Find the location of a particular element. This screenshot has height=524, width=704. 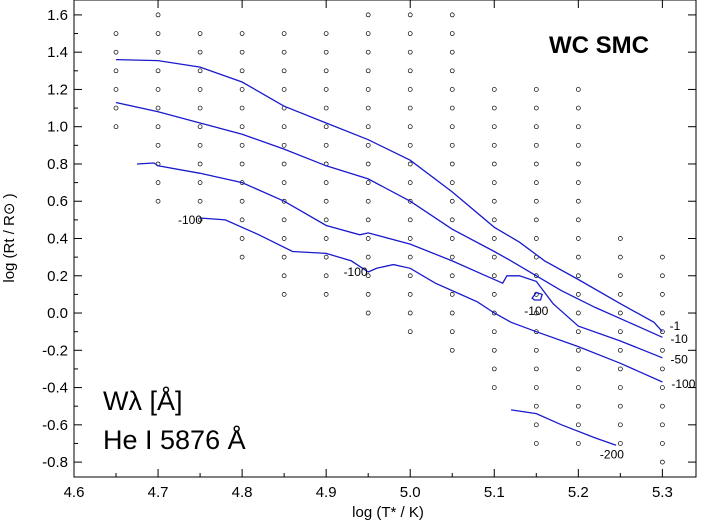

y-tick-label: 1.6 is located at coordinates (57, 15).